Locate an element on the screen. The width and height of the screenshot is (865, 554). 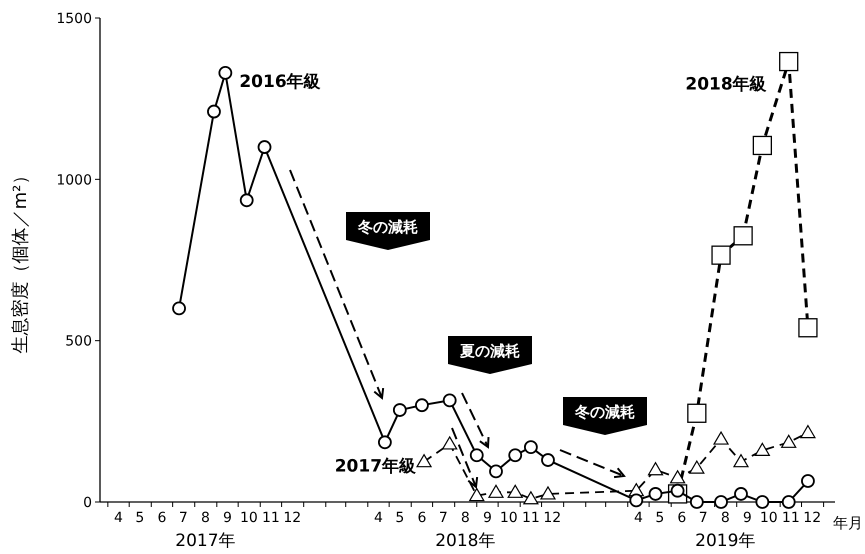
annotation: 夏の減耗 is located at coordinates (489, 351).